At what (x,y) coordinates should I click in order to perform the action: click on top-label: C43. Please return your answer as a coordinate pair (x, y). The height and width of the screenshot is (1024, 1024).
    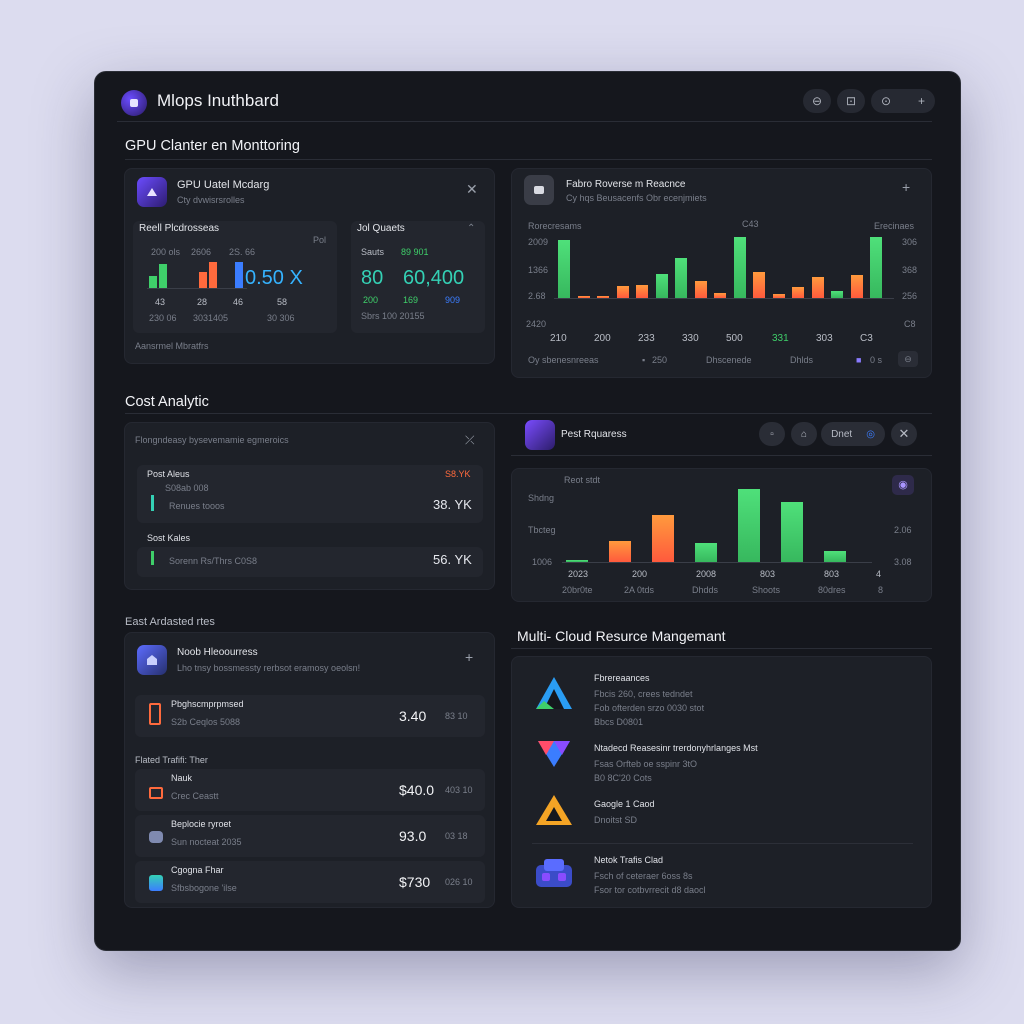
    Looking at the image, I should click on (750, 224).